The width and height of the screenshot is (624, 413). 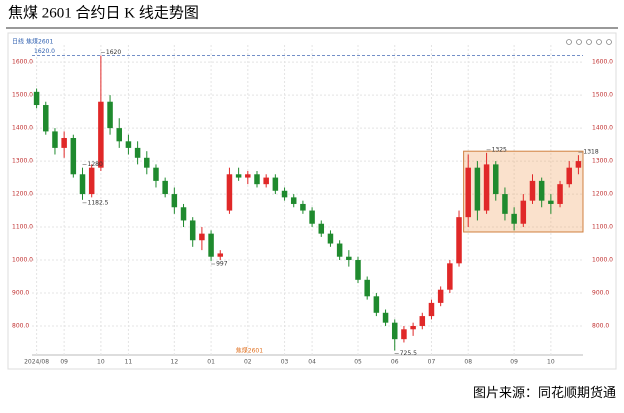 What do you see at coordinates (358, 362) in the screenshot?
I see `x-tick-label: 05` at bounding box center [358, 362].